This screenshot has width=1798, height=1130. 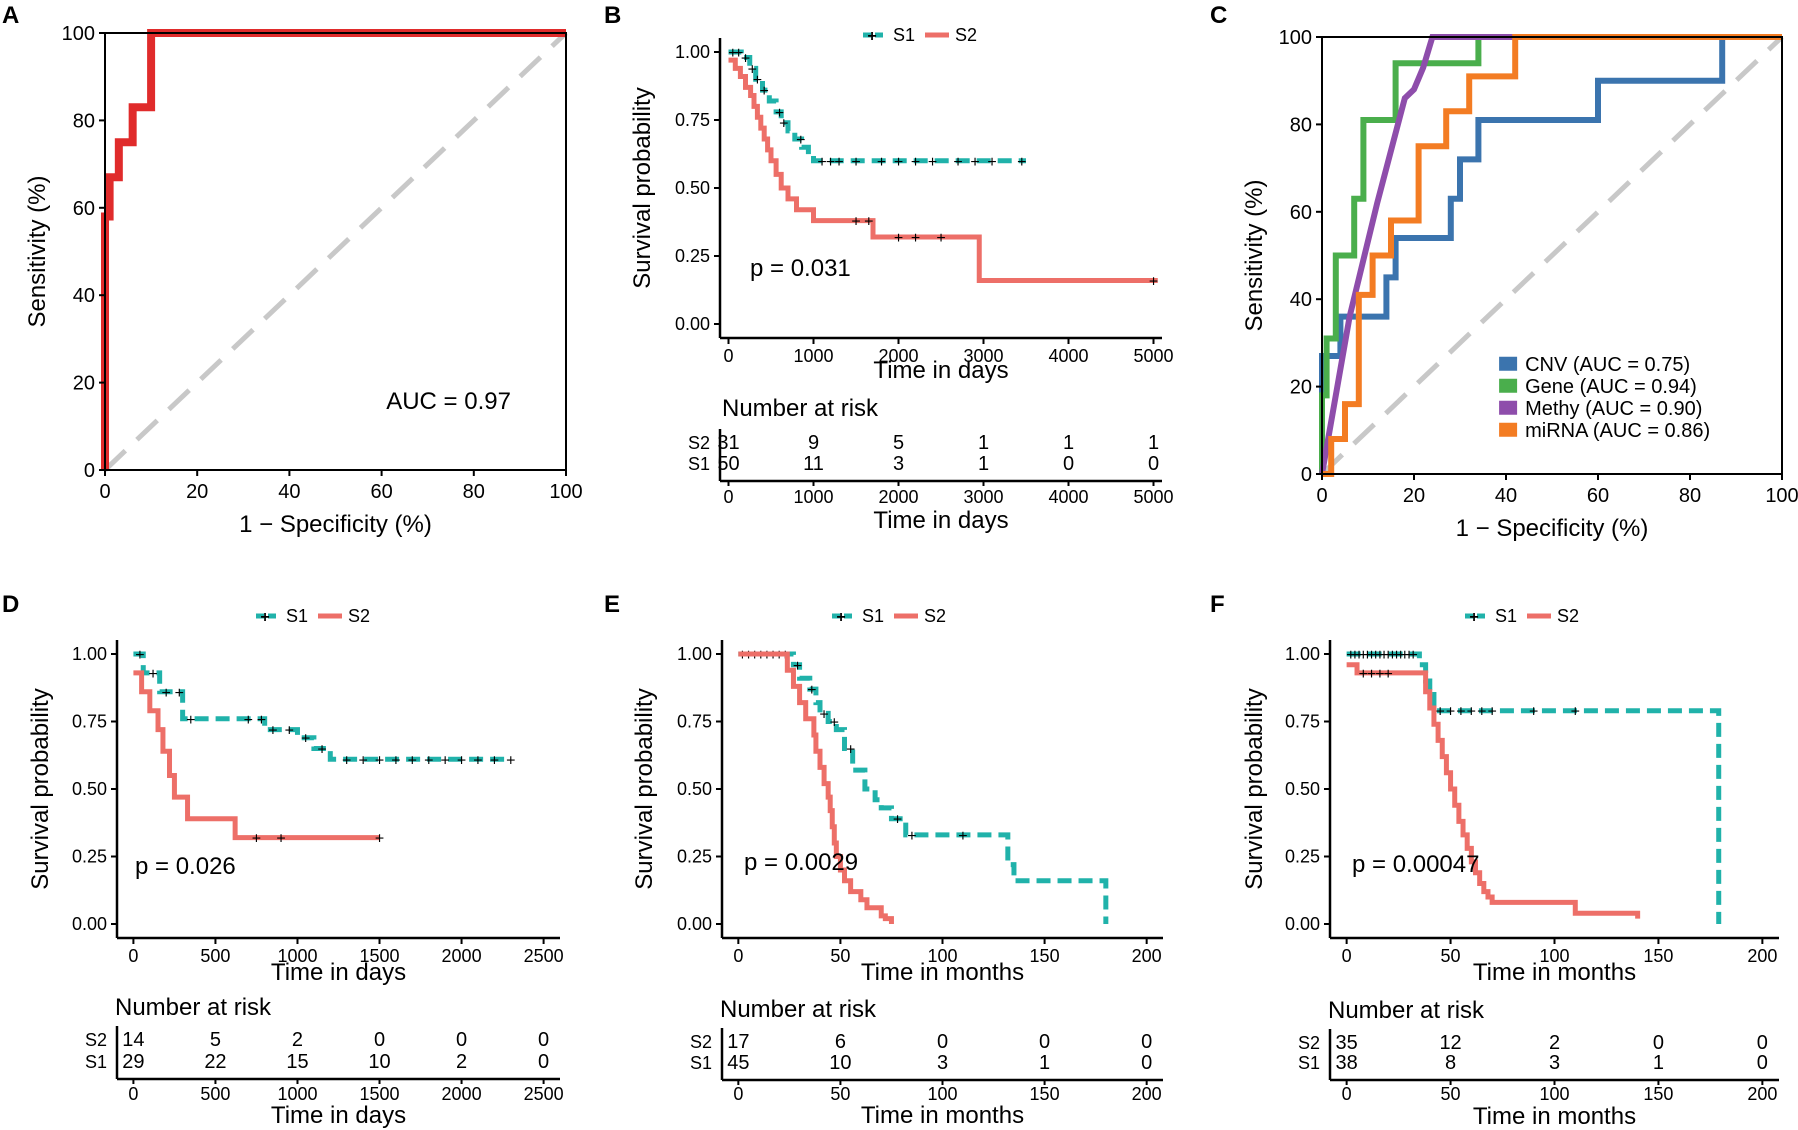 I want to click on panel-d-y-tick-label: 0.50, so click(x=89, y=789).